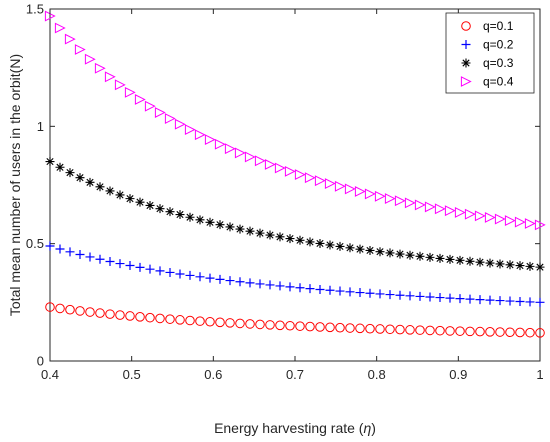 The height and width of the screenshot is (442, 550). What do you see at coordinates (498, 82) in the screenshot?
I see `legend-label: q=0.4` at bounding box center [498, 82].